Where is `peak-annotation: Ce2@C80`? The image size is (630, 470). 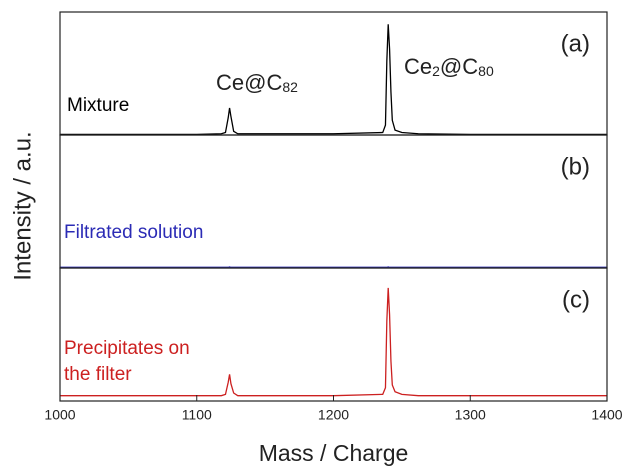
peak-annotation: Ce2@C80 is located at coordinates (449, 66).